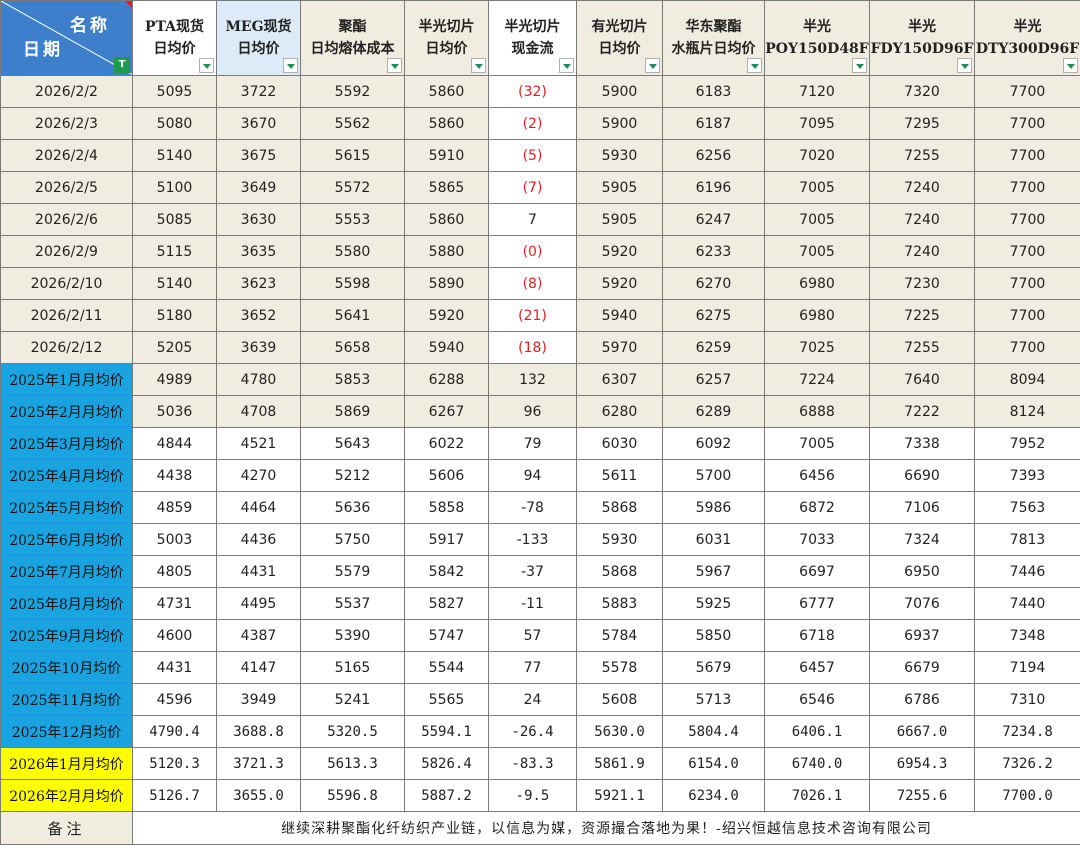  I want to click on table-cell: 6406.1, so click(817, 731).